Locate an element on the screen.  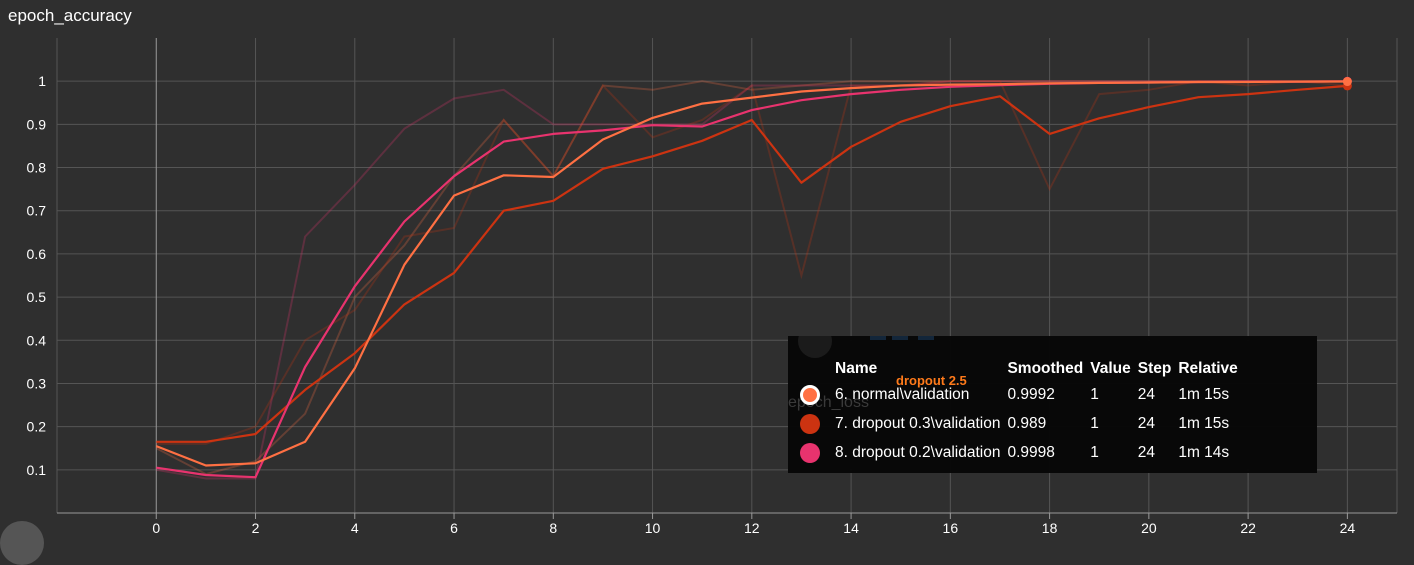
row-smoothed: 0.989 is located at coordinates (1027, 423).